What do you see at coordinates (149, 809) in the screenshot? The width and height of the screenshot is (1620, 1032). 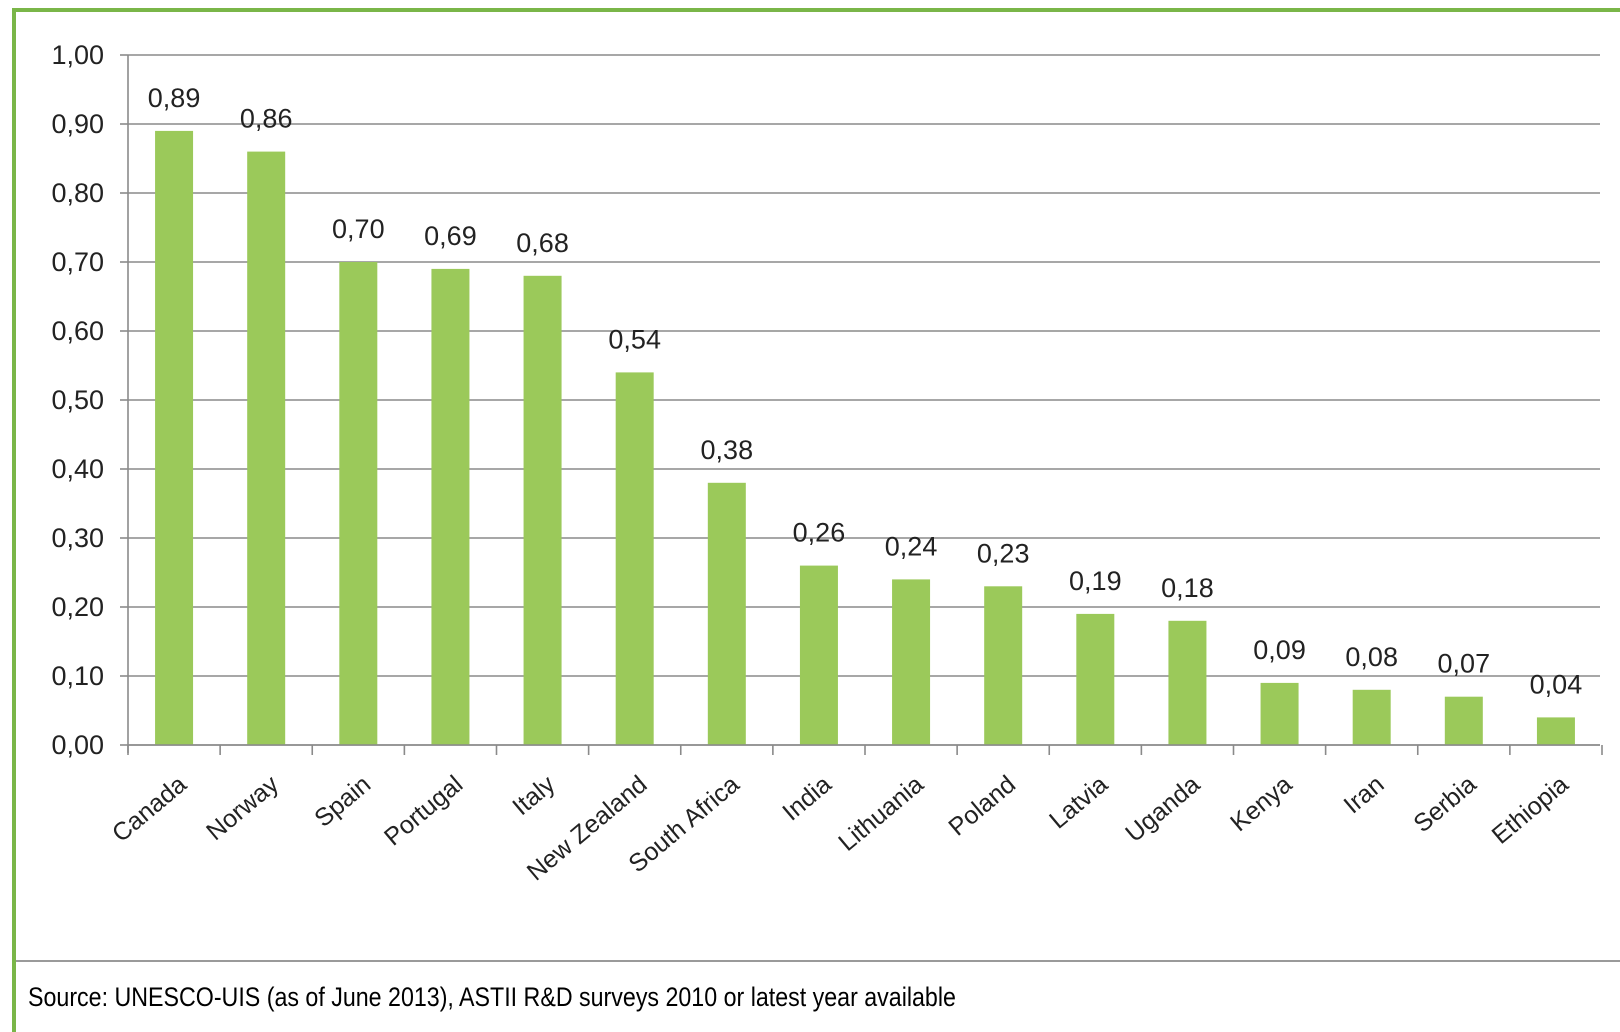 I see `x-tick-label: Canada` at bounding box center [149, 809].